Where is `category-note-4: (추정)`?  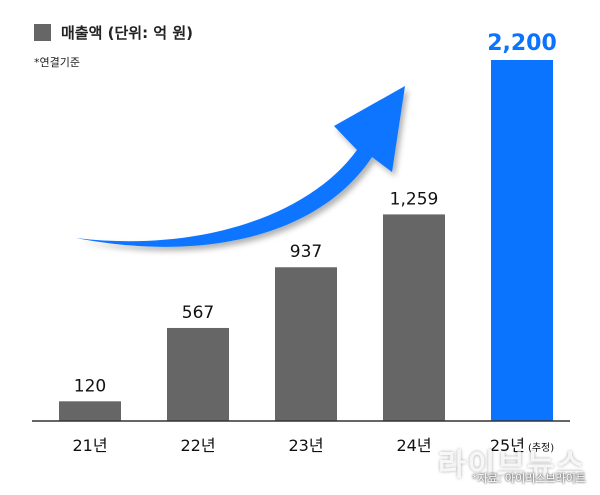
category-note-4: (추정) is located at coordinates (541, 448).